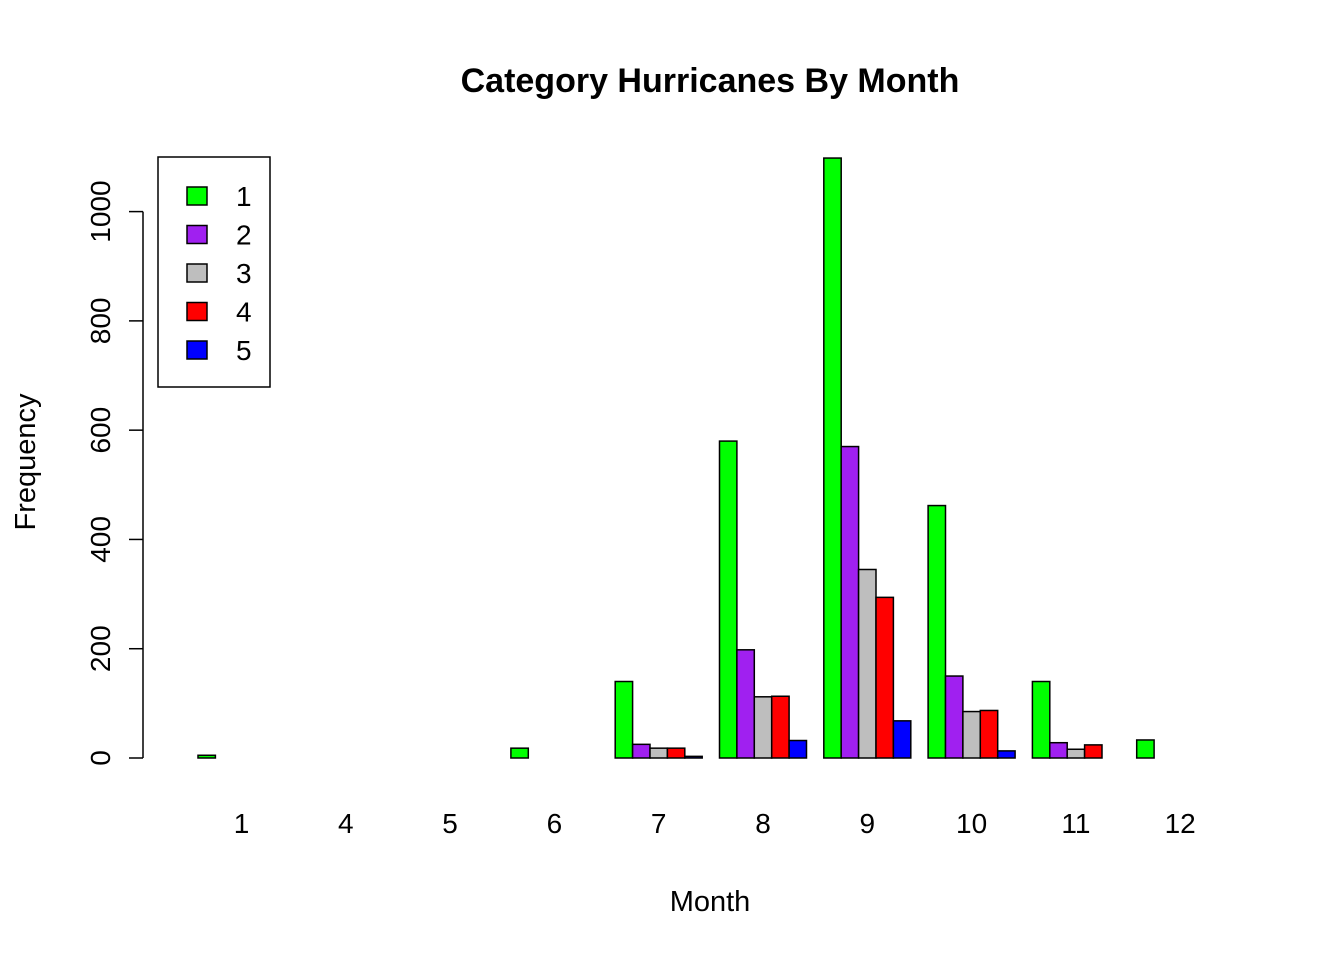  What do you see at coordinates (450, 823) in the screenshot?
I see `x-tick-label: 5` at bounding box center [450, 823].